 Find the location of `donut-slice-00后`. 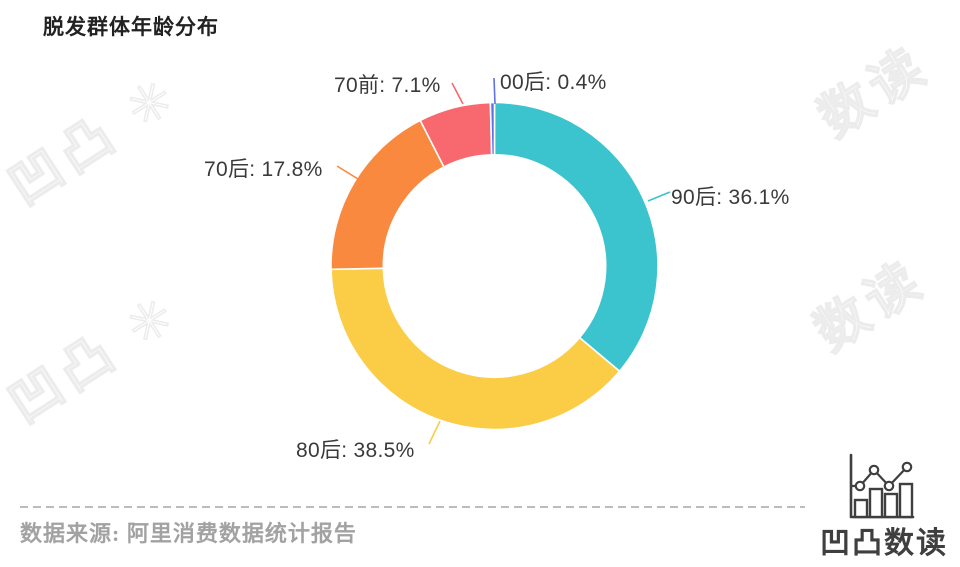

donut-slice-00后 is located at coordinates (492, 128).